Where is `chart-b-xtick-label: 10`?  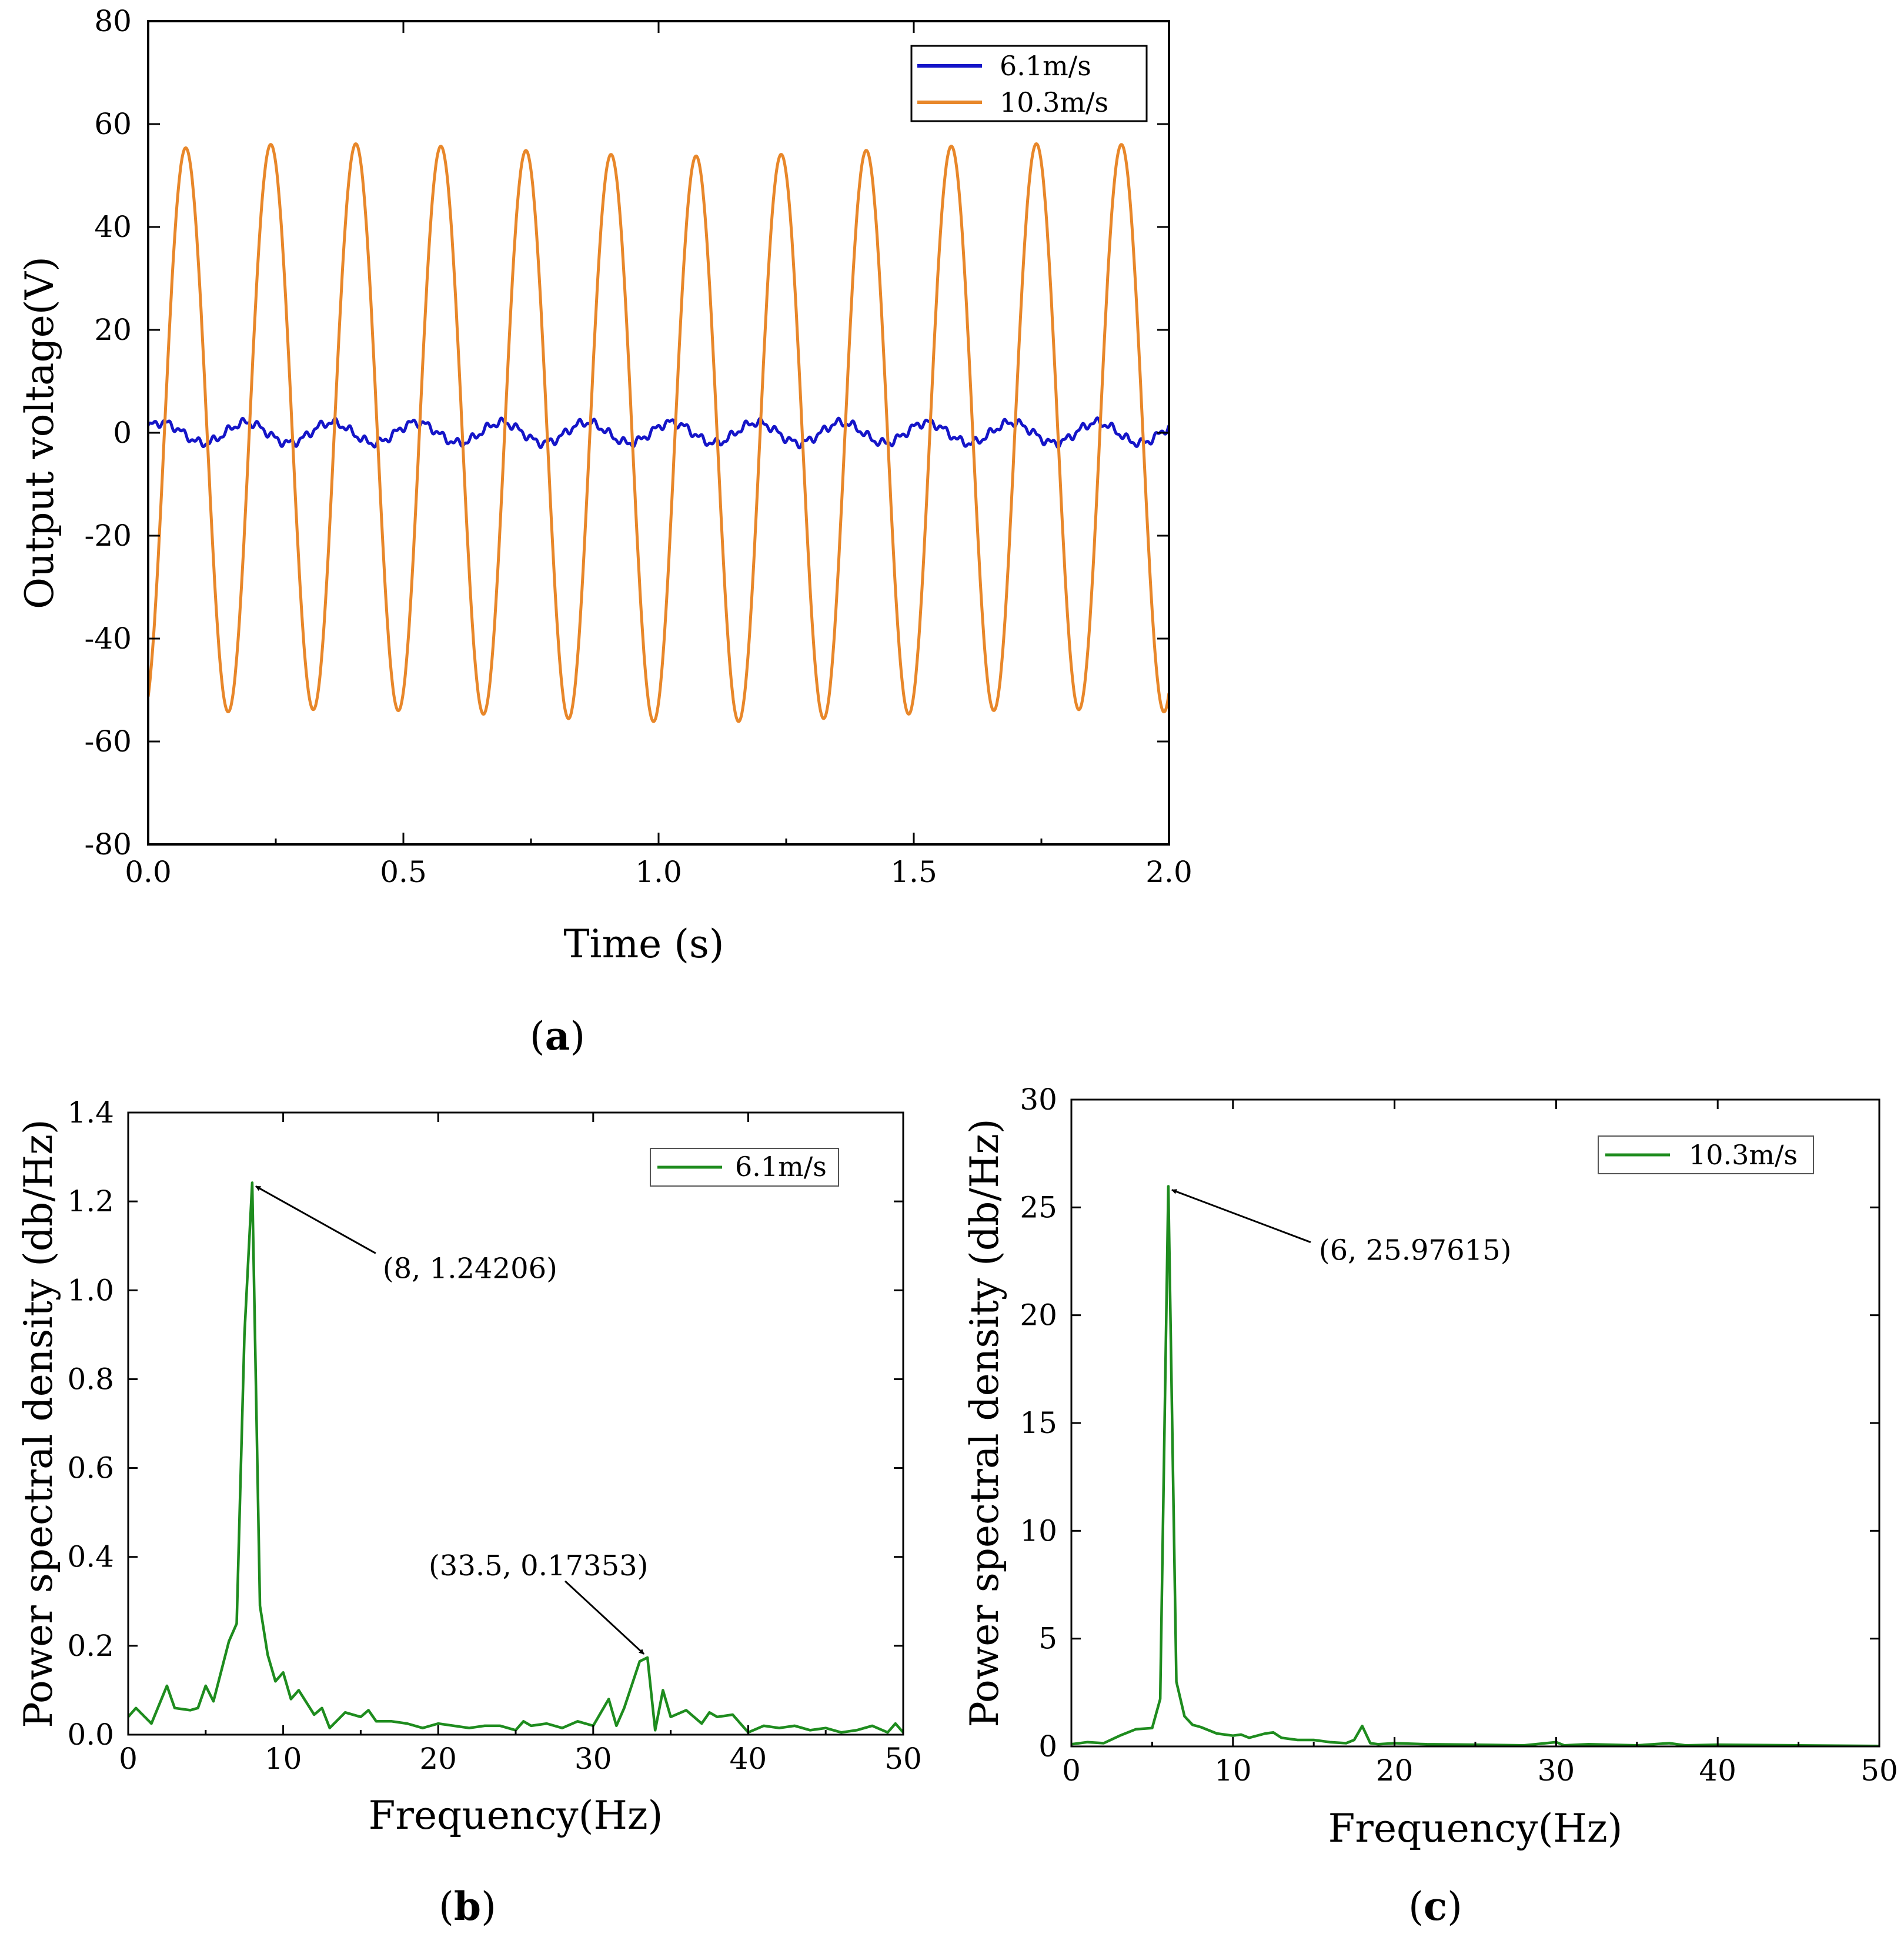
chart-b-xtick-label: 10 is located at coordinates (283, 1759).